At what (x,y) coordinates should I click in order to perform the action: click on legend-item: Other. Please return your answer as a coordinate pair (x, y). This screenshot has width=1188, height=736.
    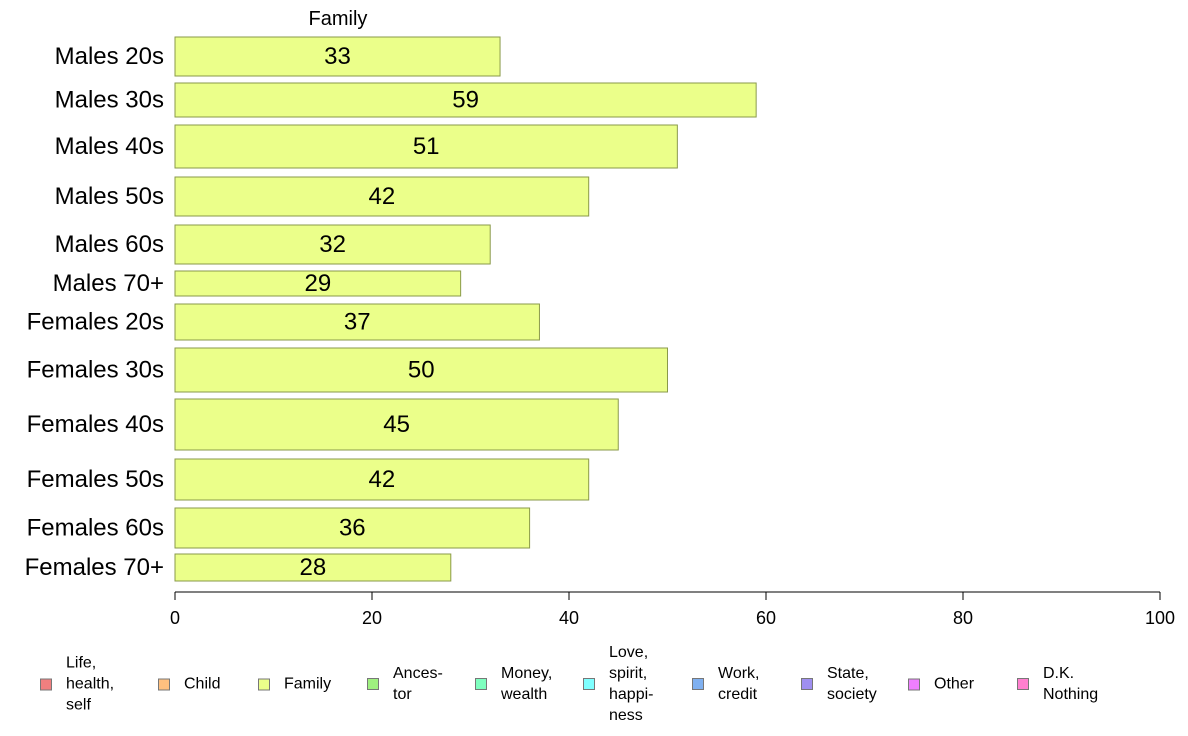
    Looking at the image, I should click on (941, 684).